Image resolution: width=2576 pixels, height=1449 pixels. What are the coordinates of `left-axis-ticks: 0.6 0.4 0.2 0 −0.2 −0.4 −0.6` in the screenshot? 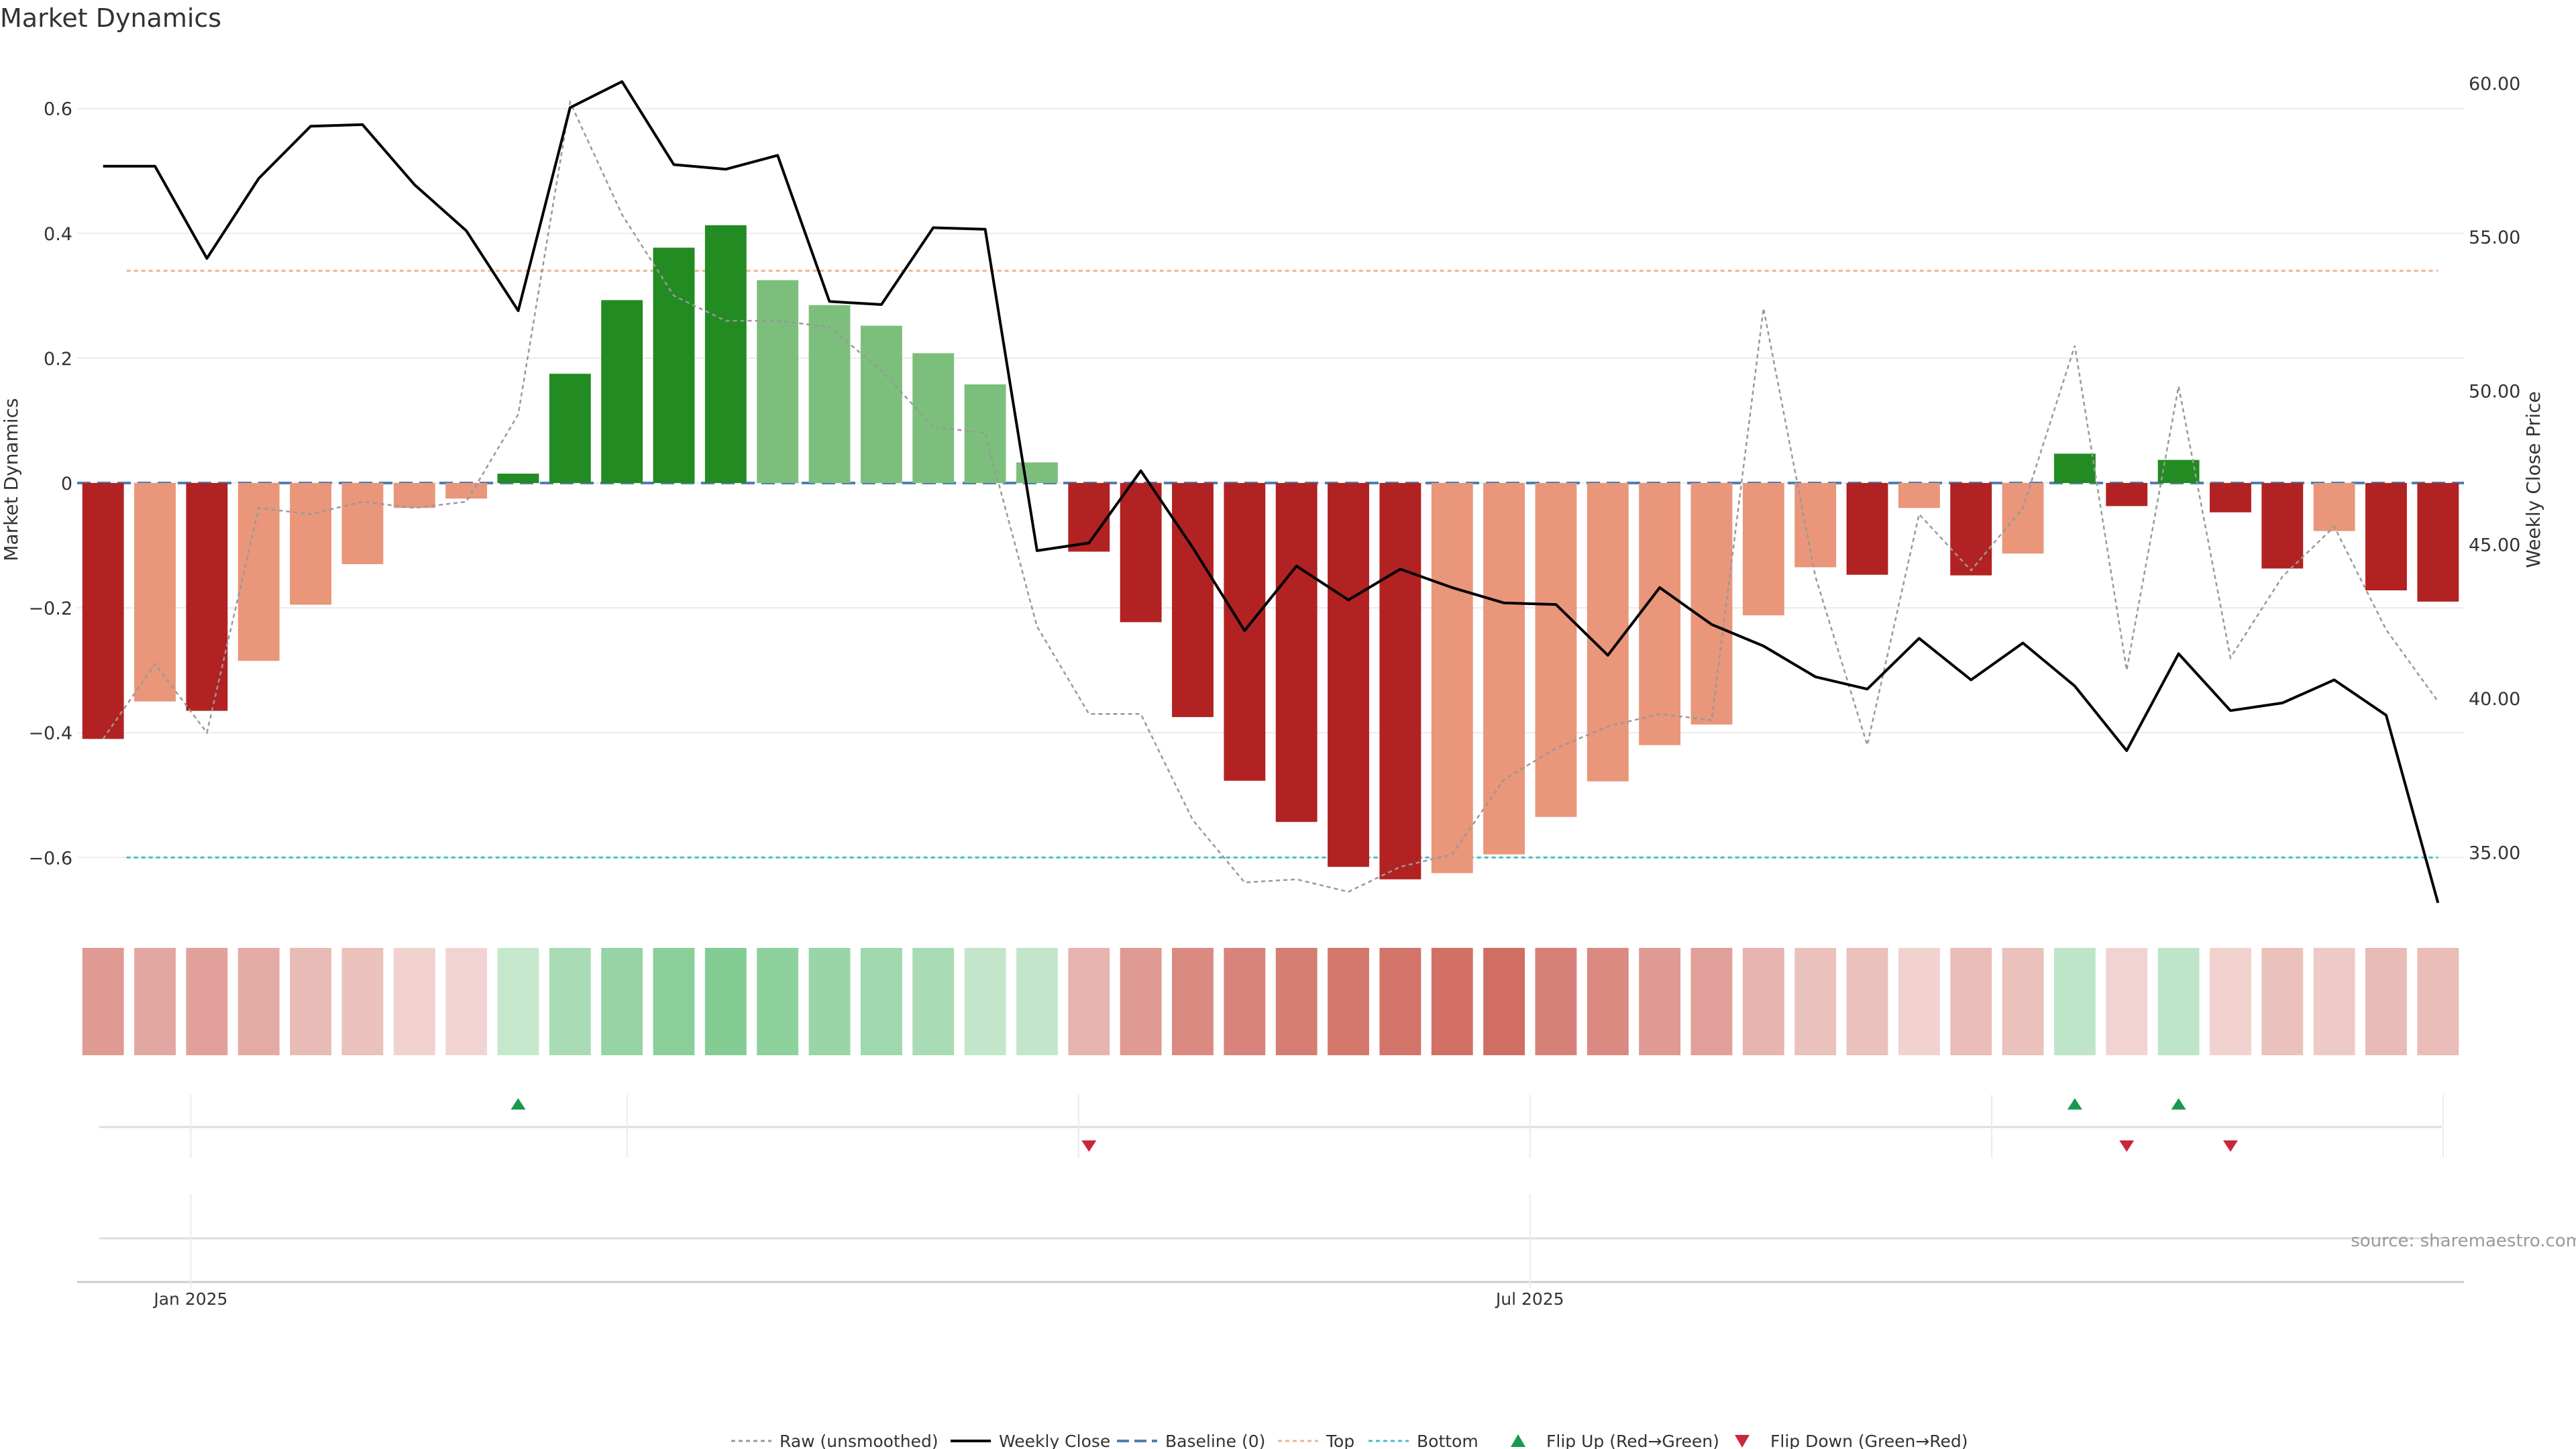 It's located at (50, 484).